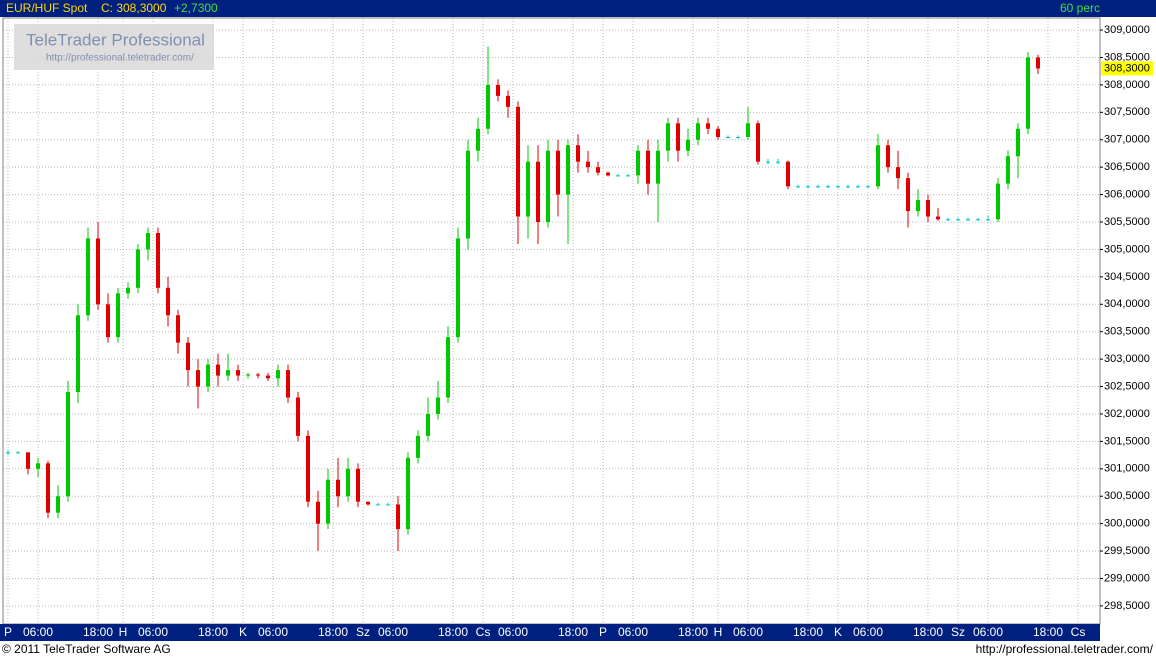  I want to click on y-tick-label: 301,0000, so click(1127, 469).